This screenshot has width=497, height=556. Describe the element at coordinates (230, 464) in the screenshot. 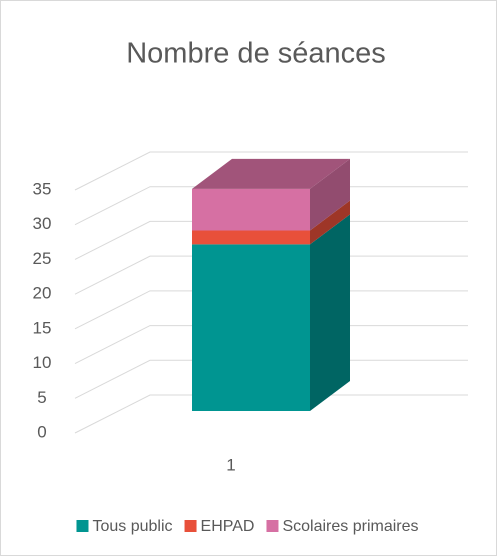

I see `x-tick-label: 1` at that location.